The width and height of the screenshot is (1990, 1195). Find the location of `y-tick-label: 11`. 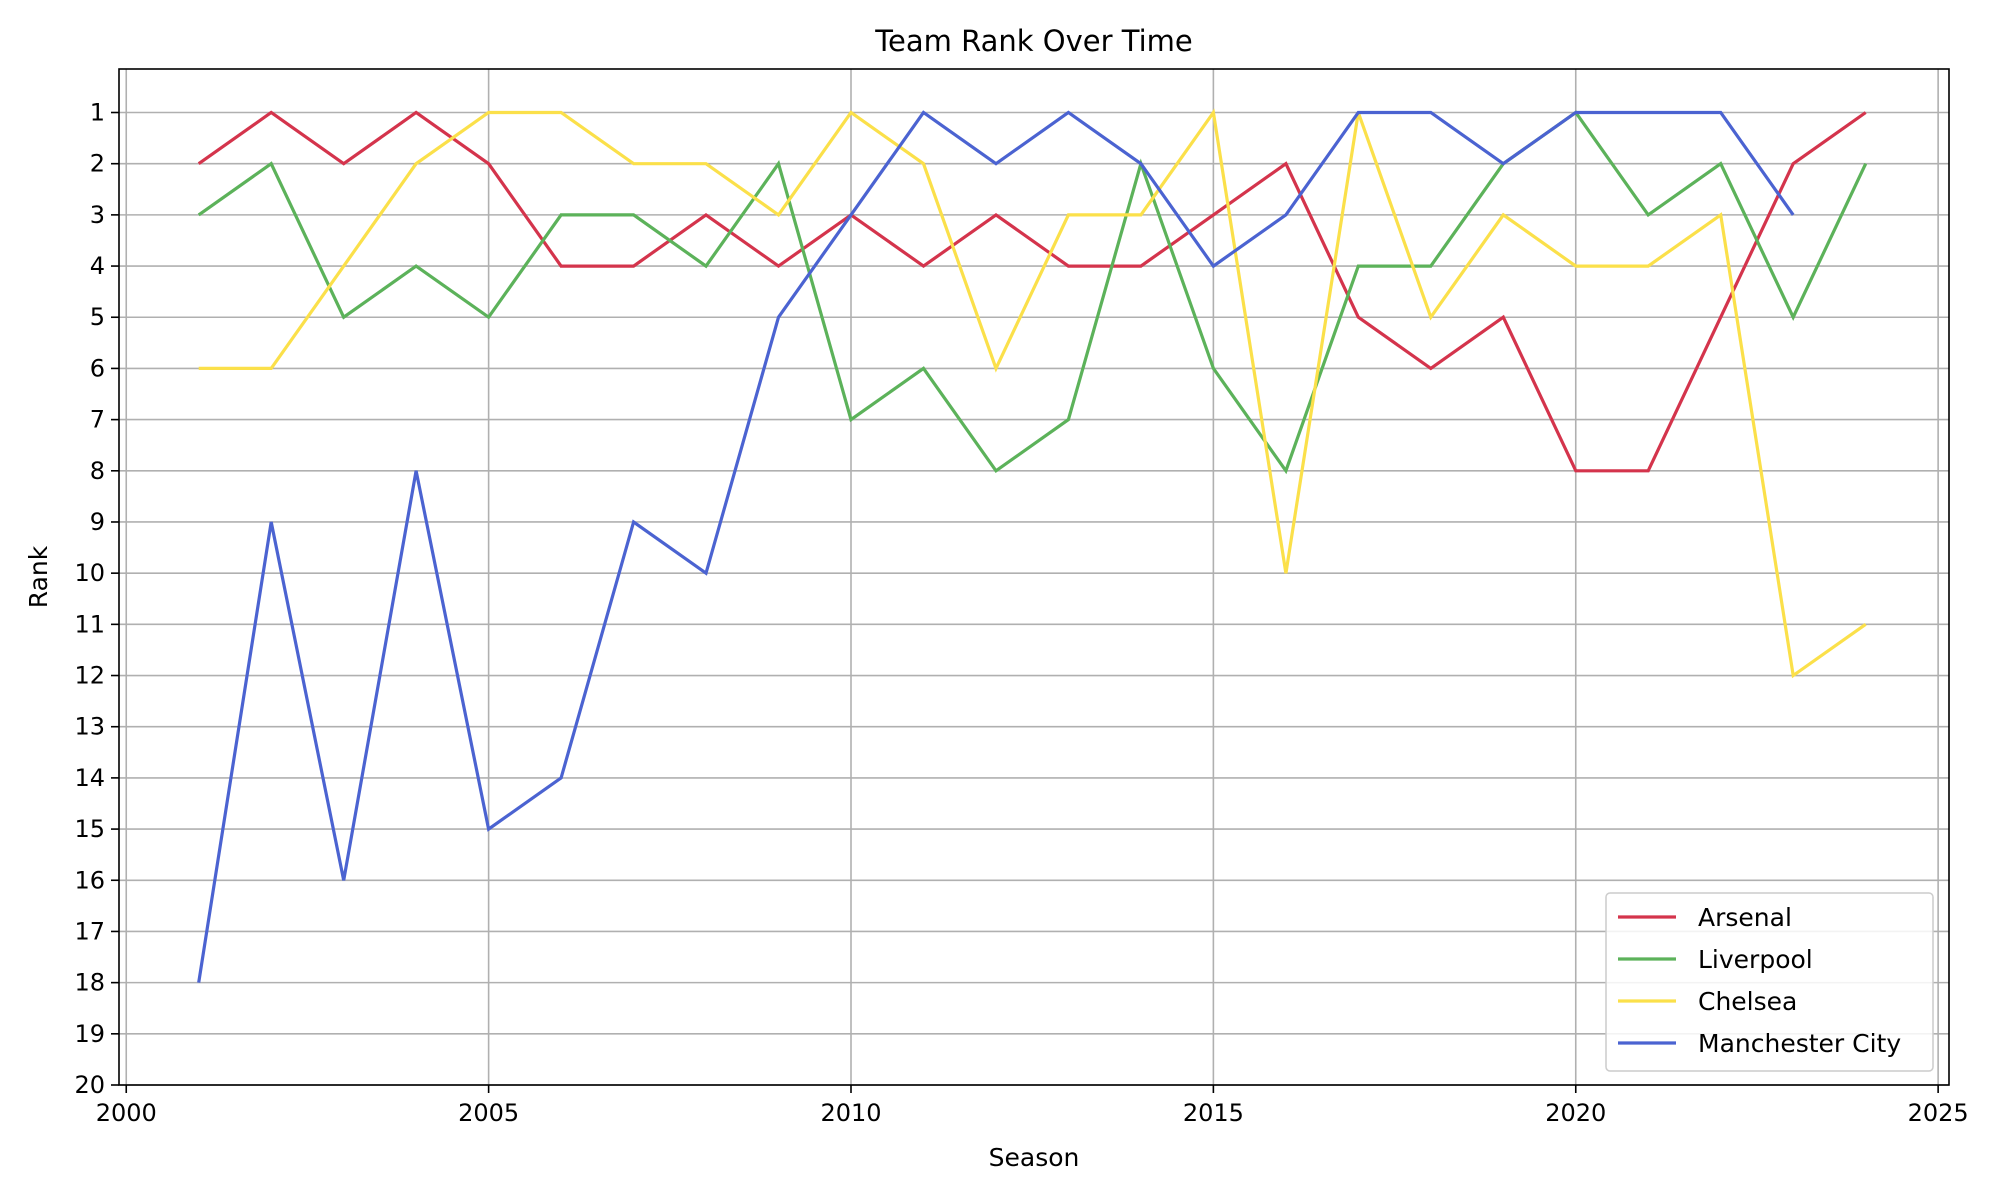

y-tick-label: 11 is located at coordinates (89, 624).